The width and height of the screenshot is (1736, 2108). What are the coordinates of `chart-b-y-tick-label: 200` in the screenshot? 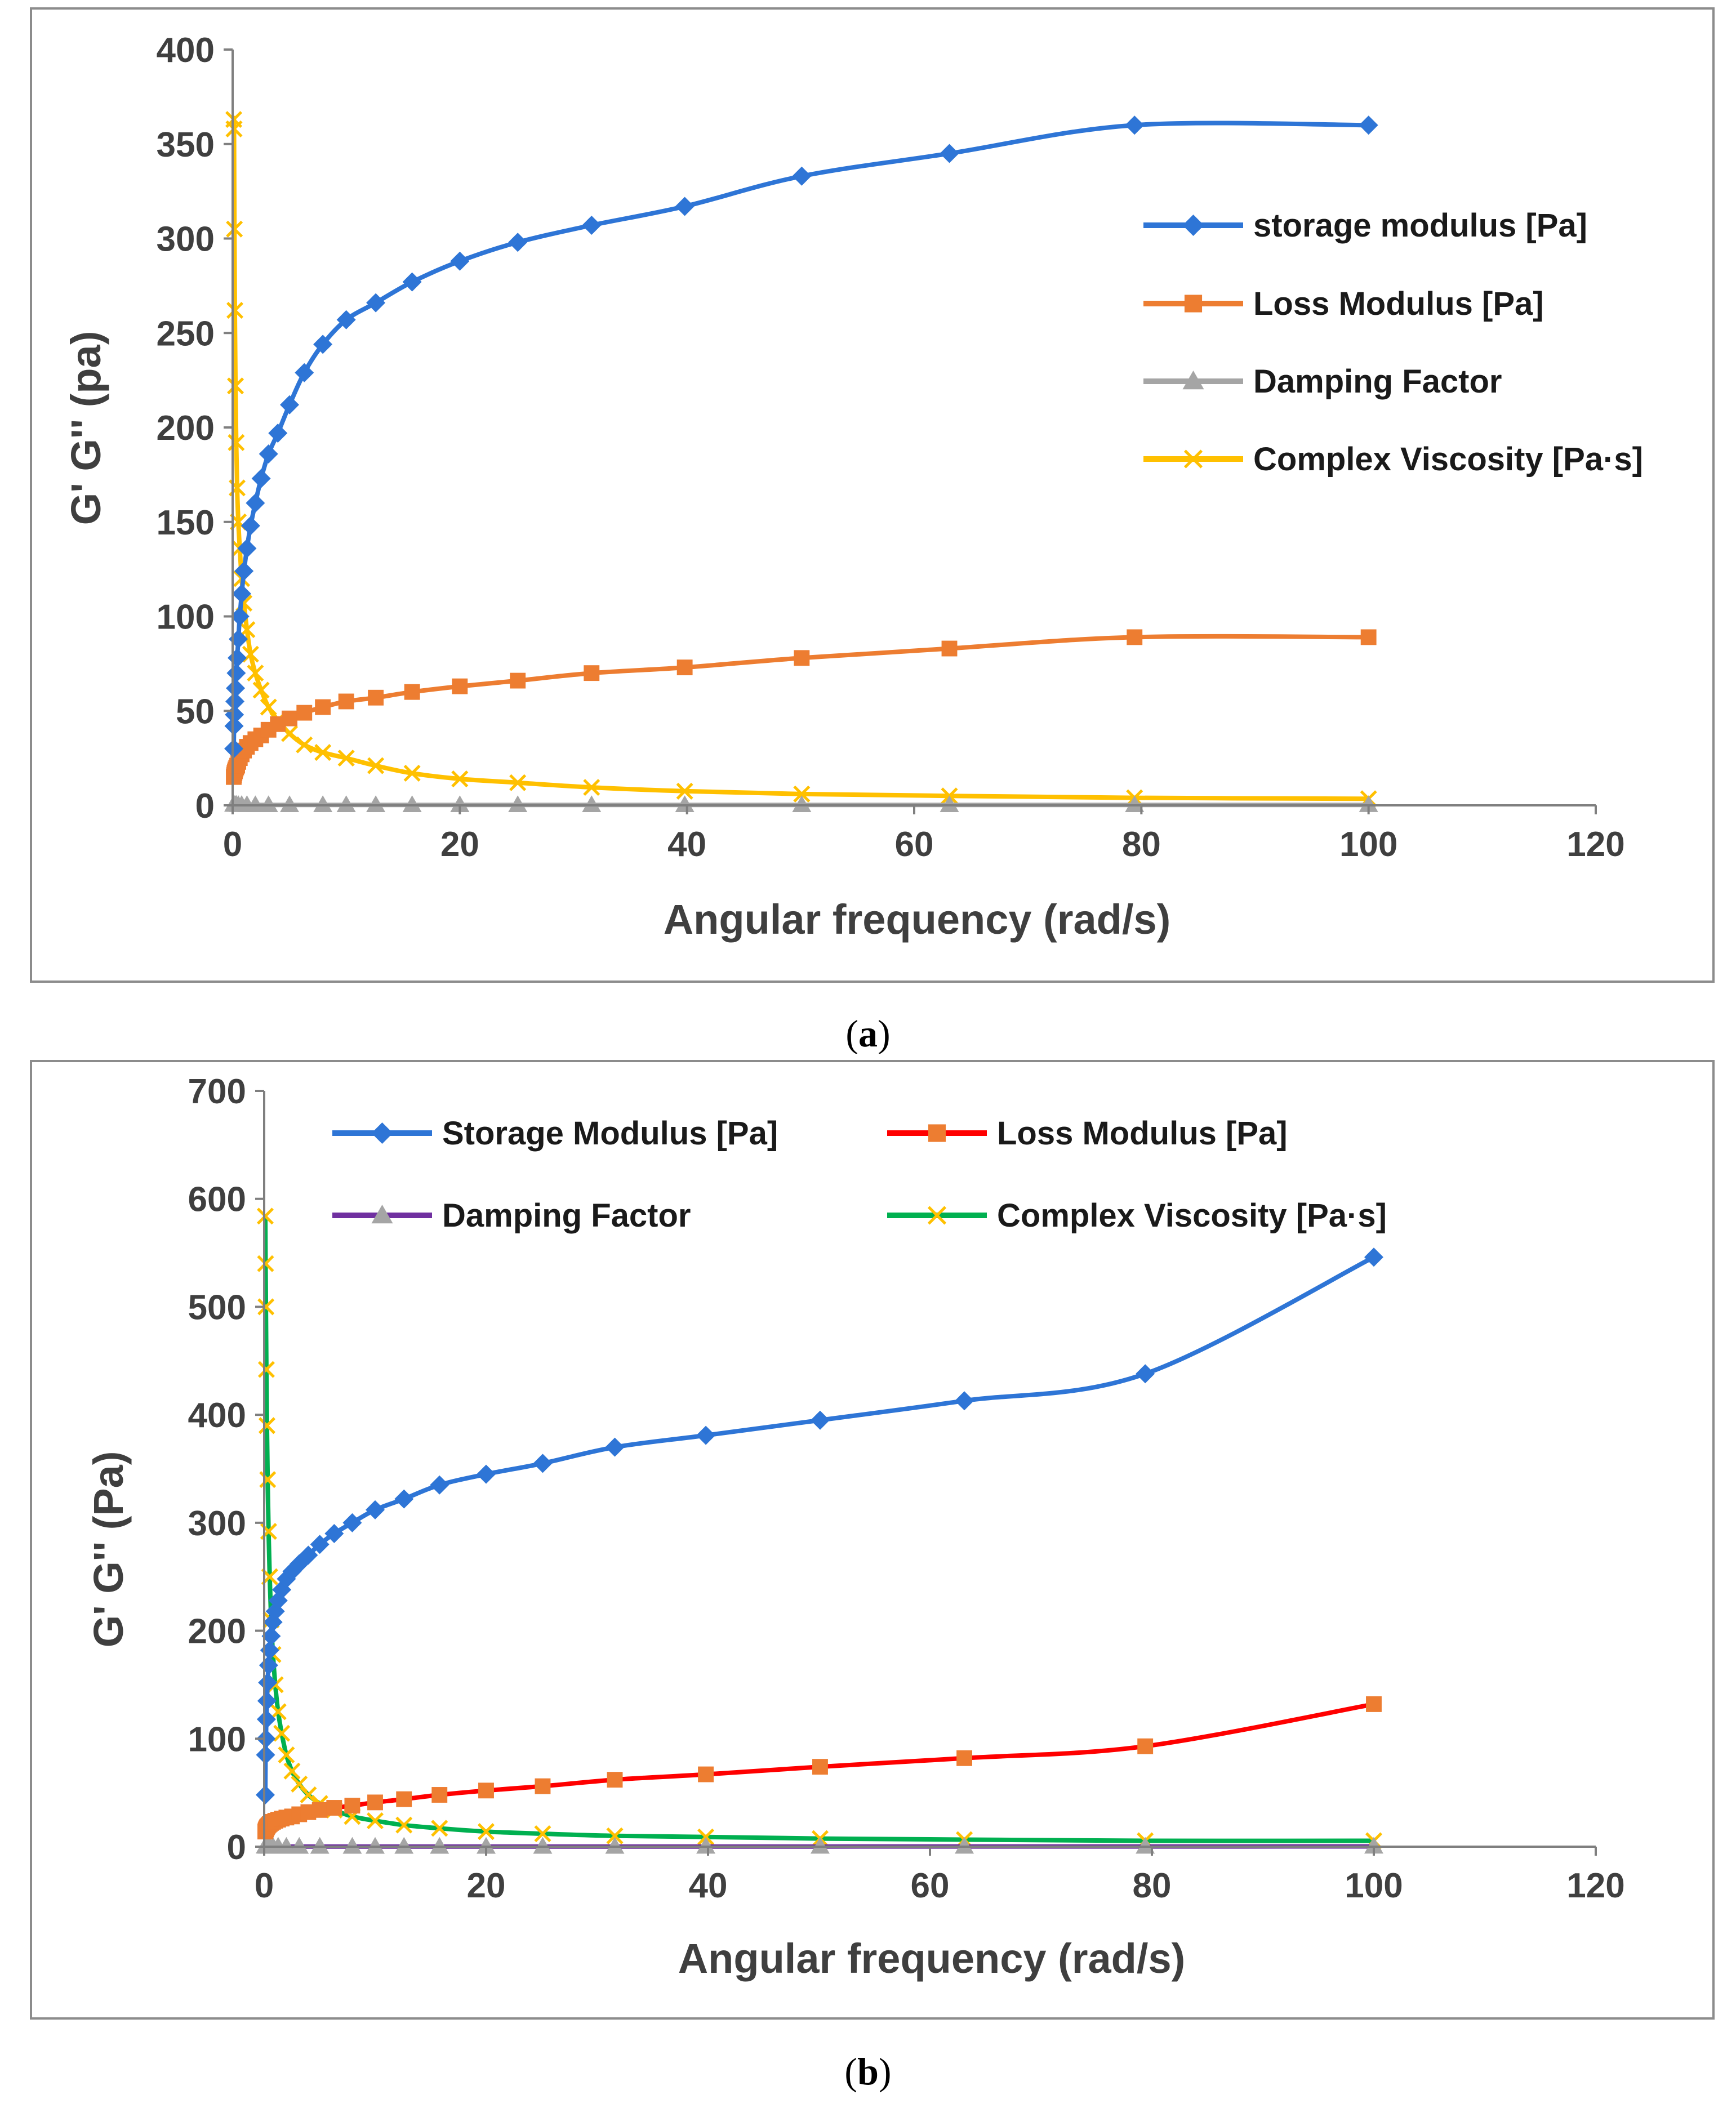 It's located at (217, 1631).